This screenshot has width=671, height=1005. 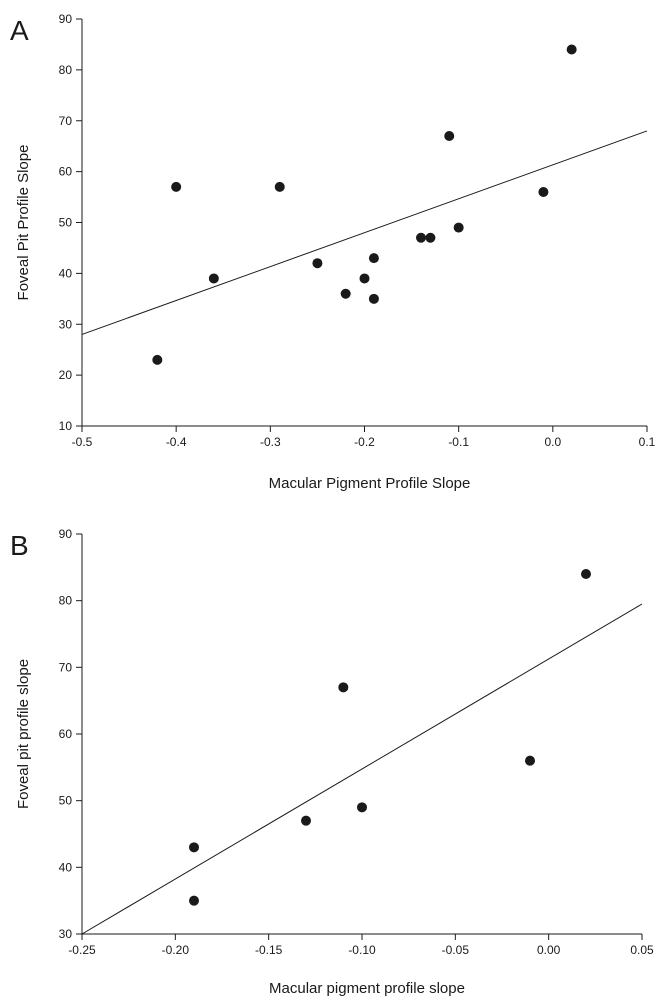 What do you see at coordinates (66, 426) in the screenshot?
I see `y-tick-label: 10` at bounding box center [66, 426].